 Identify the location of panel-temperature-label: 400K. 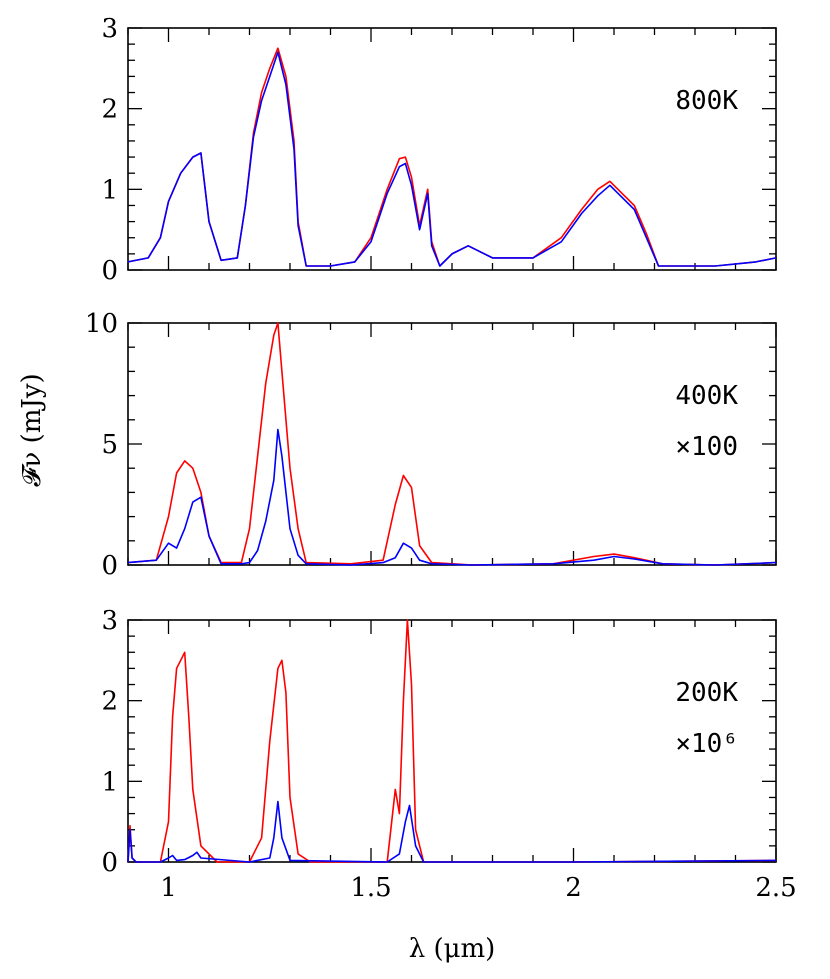
(706, 396).